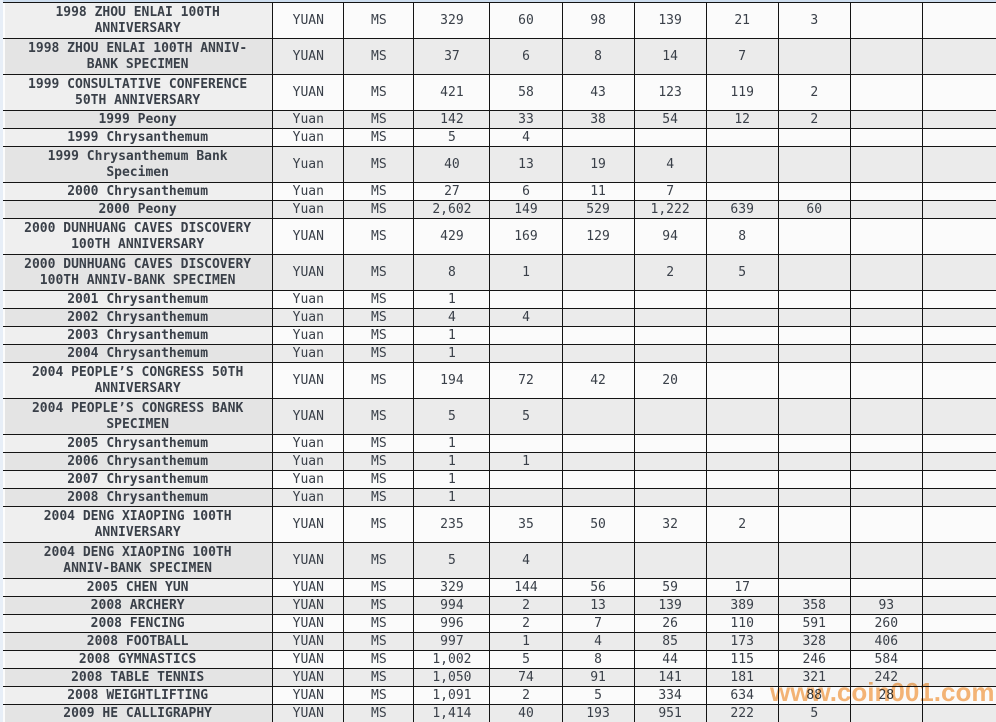 The width and height of the screenshot is (996, 722). I want to click on count-cell: 8, so click(598, 56).